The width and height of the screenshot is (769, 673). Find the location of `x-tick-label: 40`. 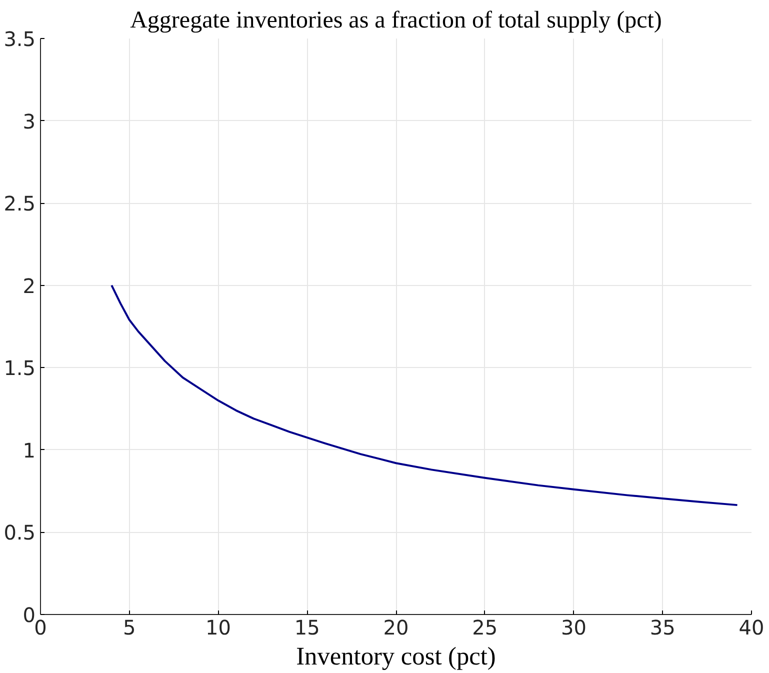

x-tick-label: 40 is located at coordinates (751, 628).